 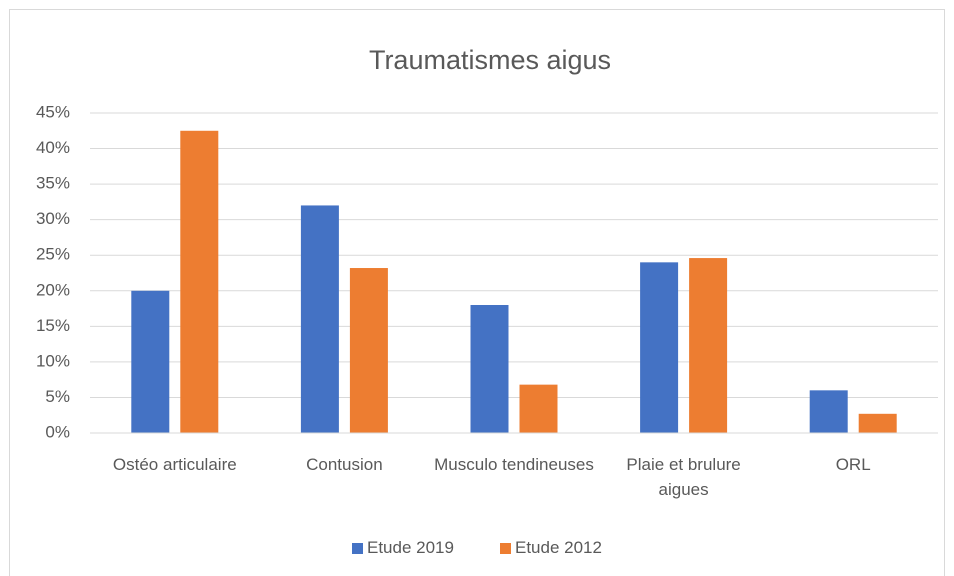 What do you see at coordinates (514, 464) in the screenshot?
I see `x-tick-label: Musculo tendineuses` at bounding box center [514, 464].